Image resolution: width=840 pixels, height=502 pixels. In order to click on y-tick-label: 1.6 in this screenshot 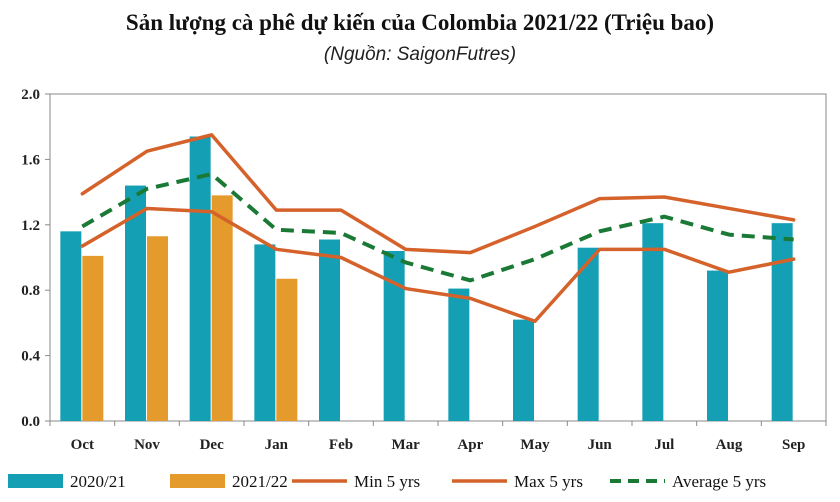, I will do `click(30, 160)`.